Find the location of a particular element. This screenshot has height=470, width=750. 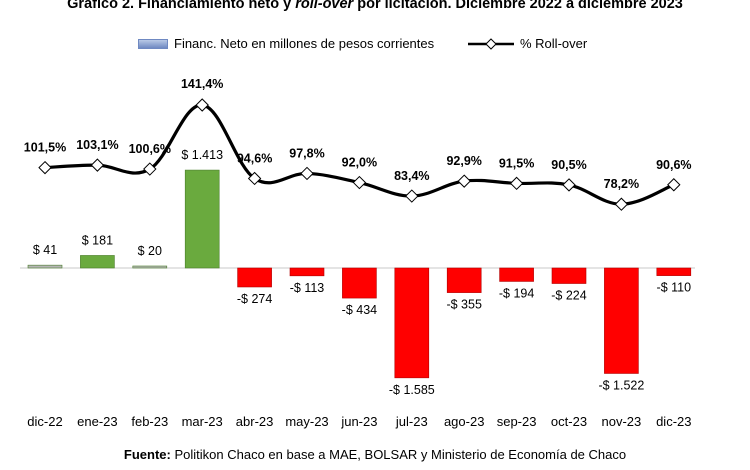

bar-label-dic-23: -$ 110 is located at coordinates (674, 288).